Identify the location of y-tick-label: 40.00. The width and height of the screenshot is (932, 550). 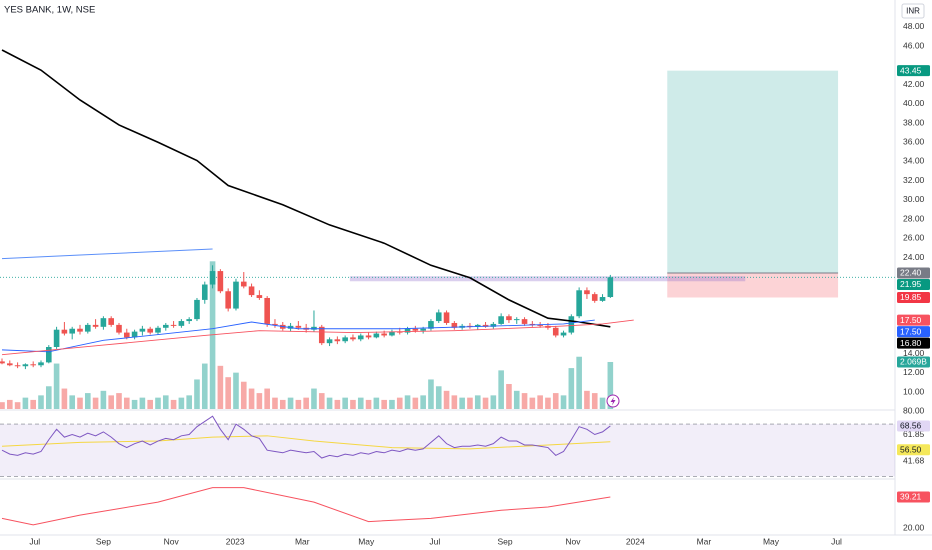
(914, 103).